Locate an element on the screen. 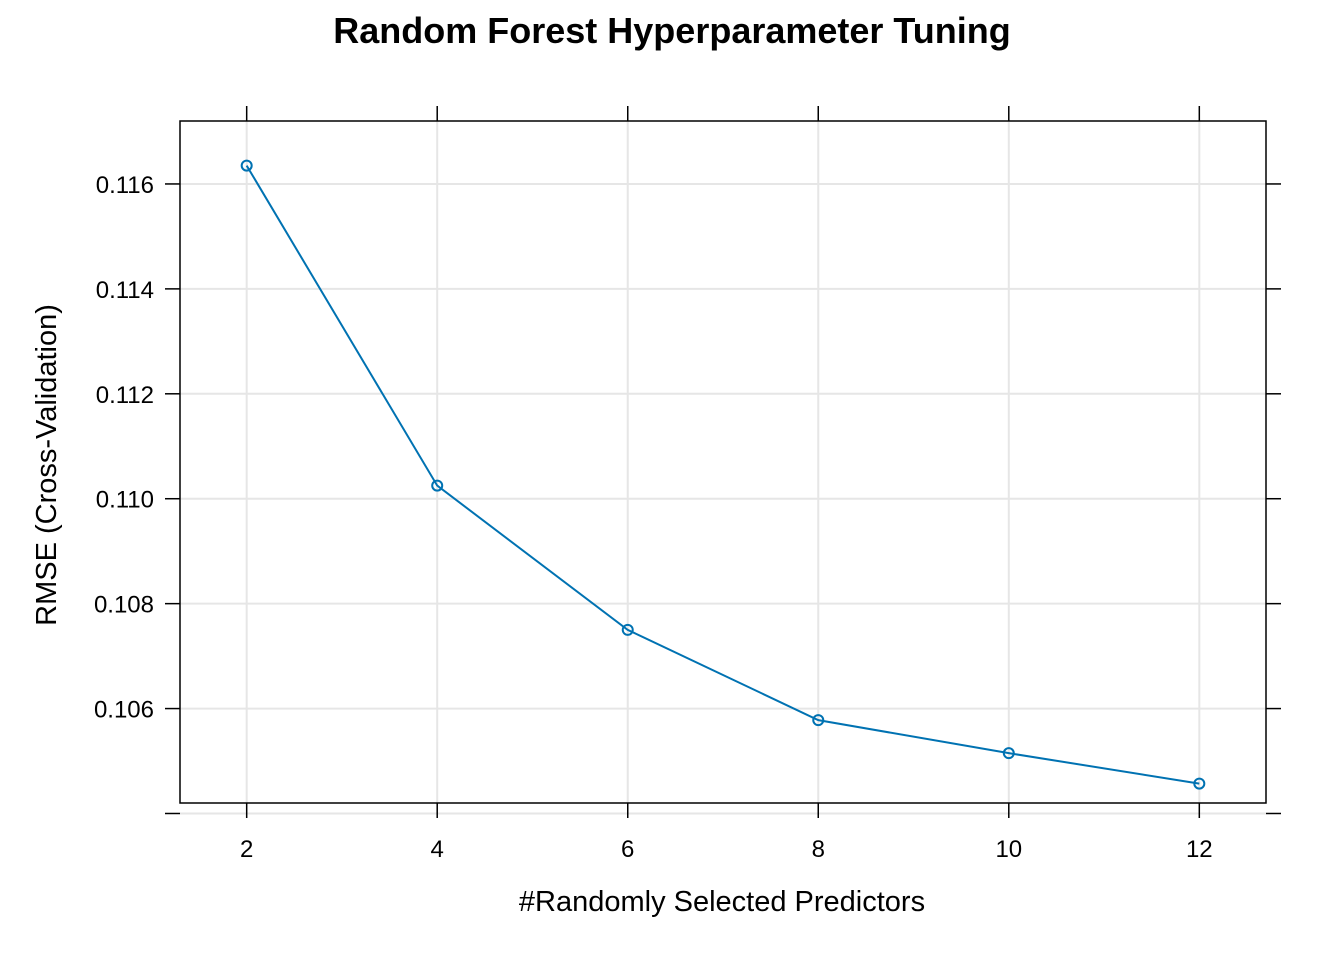 The height and width of the screenshot is (960, 1344). y-tick-label: 0.108 is located at coordinates (124, 605).